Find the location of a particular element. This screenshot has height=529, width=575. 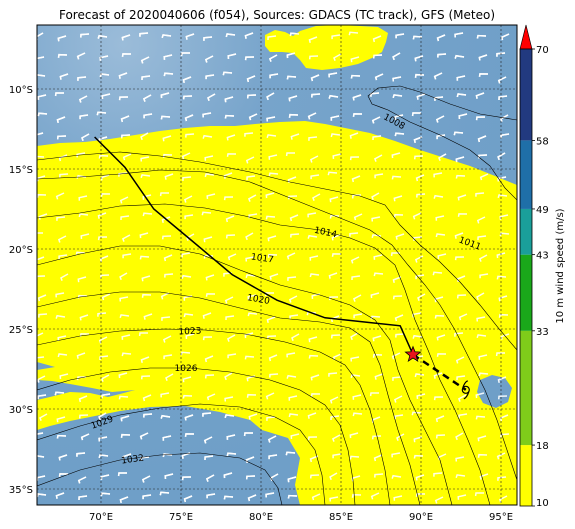

colorbar-tick-label: 33 is located at coordinates (542, 332).